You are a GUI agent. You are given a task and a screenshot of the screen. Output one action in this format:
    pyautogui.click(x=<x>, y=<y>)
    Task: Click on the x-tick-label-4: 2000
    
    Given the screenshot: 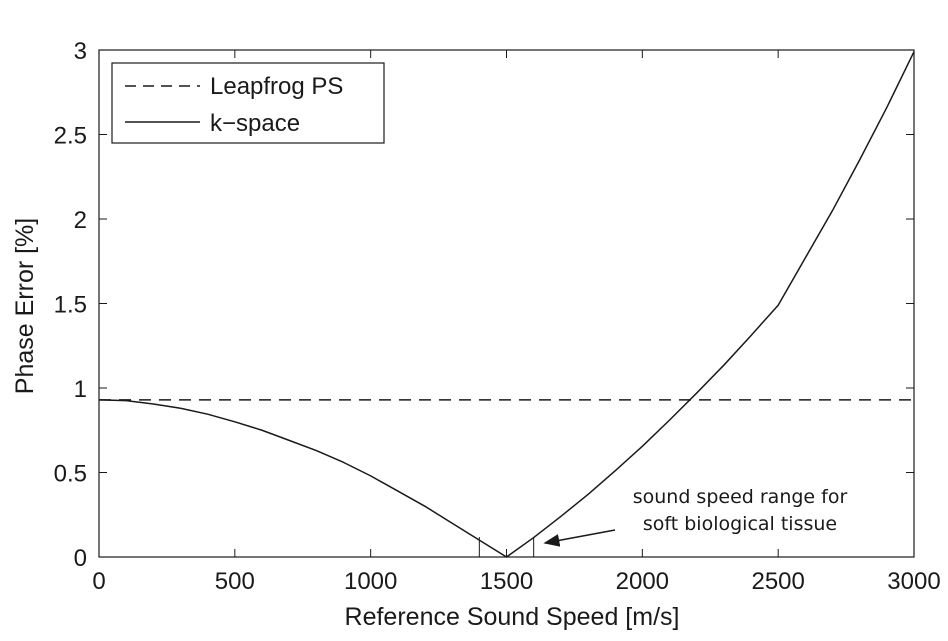 What is the action you would take?
    pyautogui.click(x=642, y=581)
    